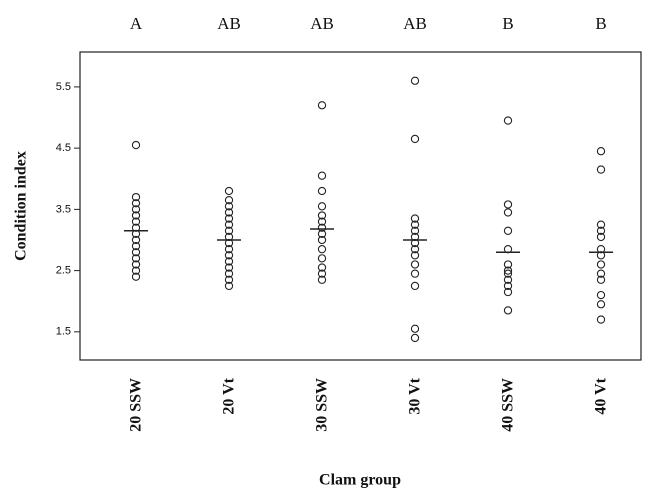  What do you see at coordinates (601, 395) in the screenshot?
I see `x-tick-label: 40 Vt` at bounding box center [601, 395].